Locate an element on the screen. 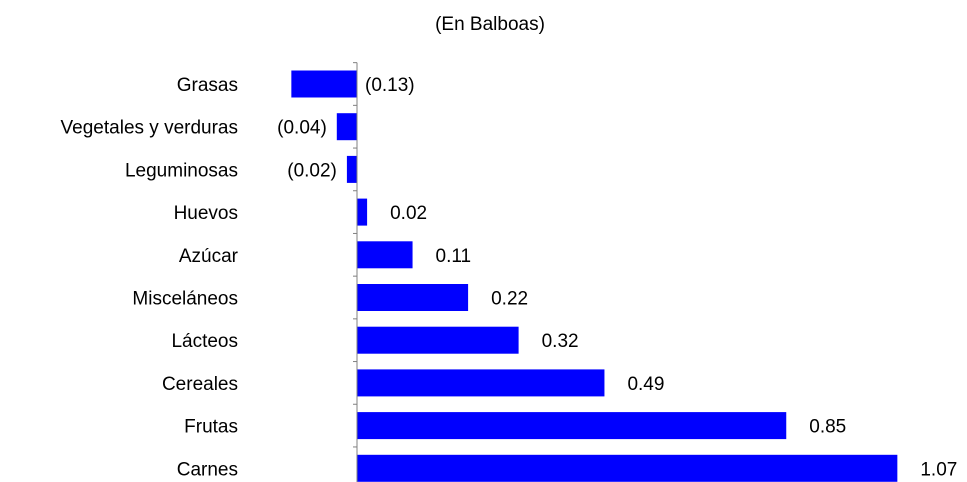 The image size is (967, 482). category-label: Carnes is located at coordinates (207, 469).